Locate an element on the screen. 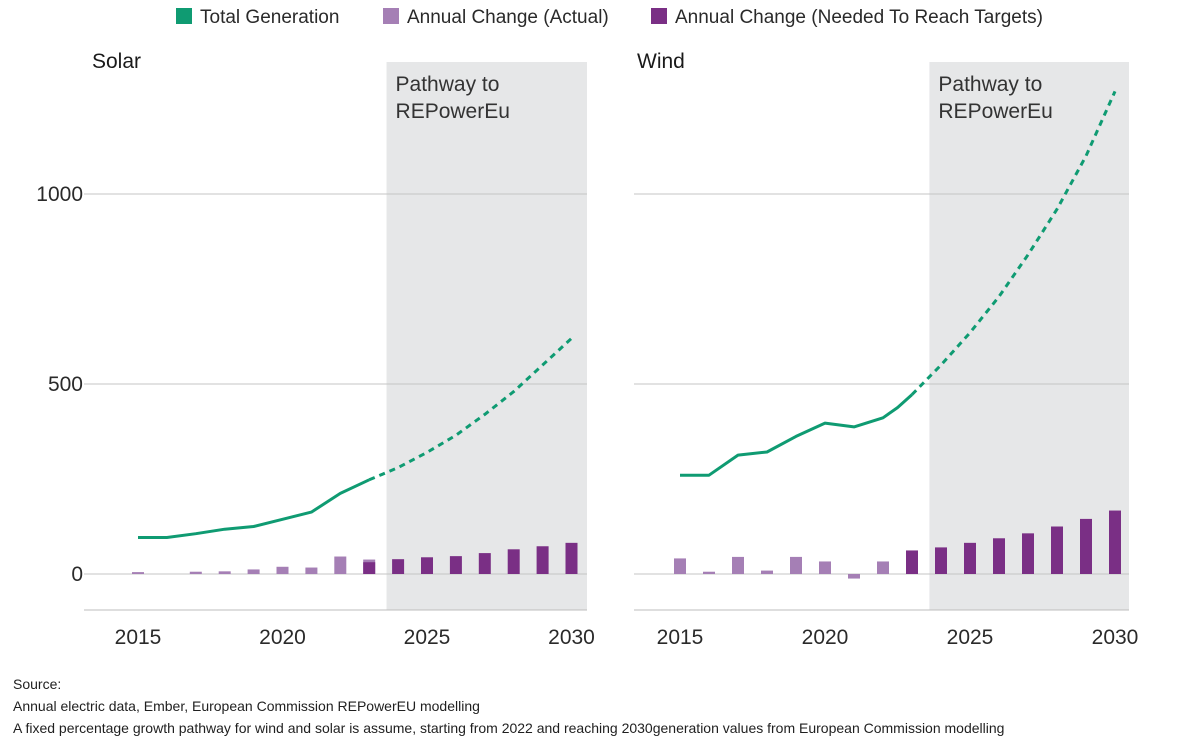  panel-title: Solar is located at coordinates (116, 61).